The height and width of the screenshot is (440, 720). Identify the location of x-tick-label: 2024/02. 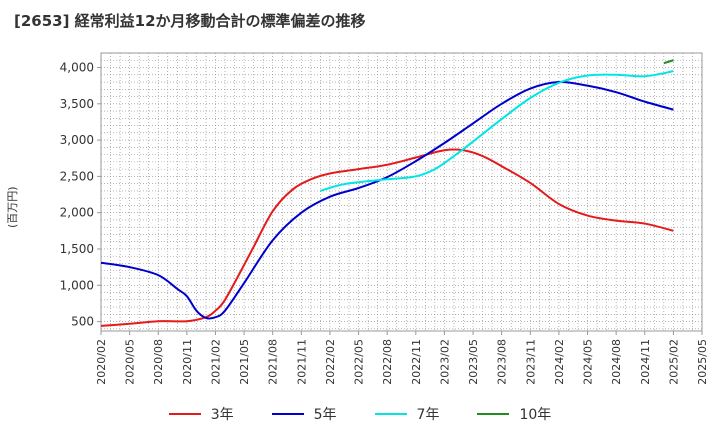
(559, 362).